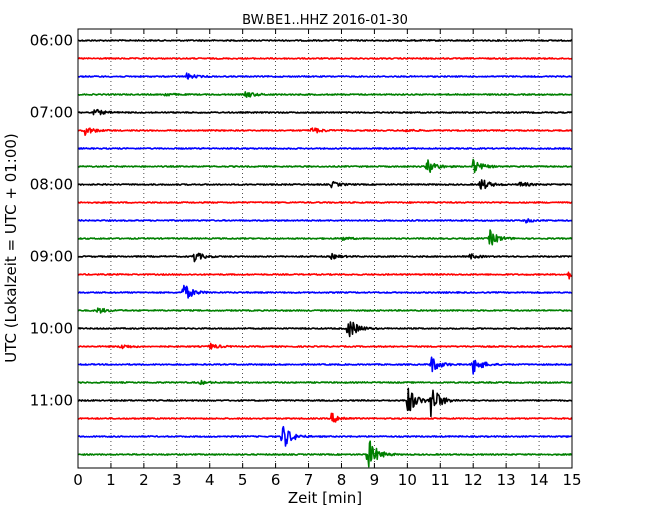 The width and height of the screenshot is (650, 520). What do you see at coordinates (177, 480) in the screenshot?
I see `x-tick-label: 3` at bounding box center [177, 480].